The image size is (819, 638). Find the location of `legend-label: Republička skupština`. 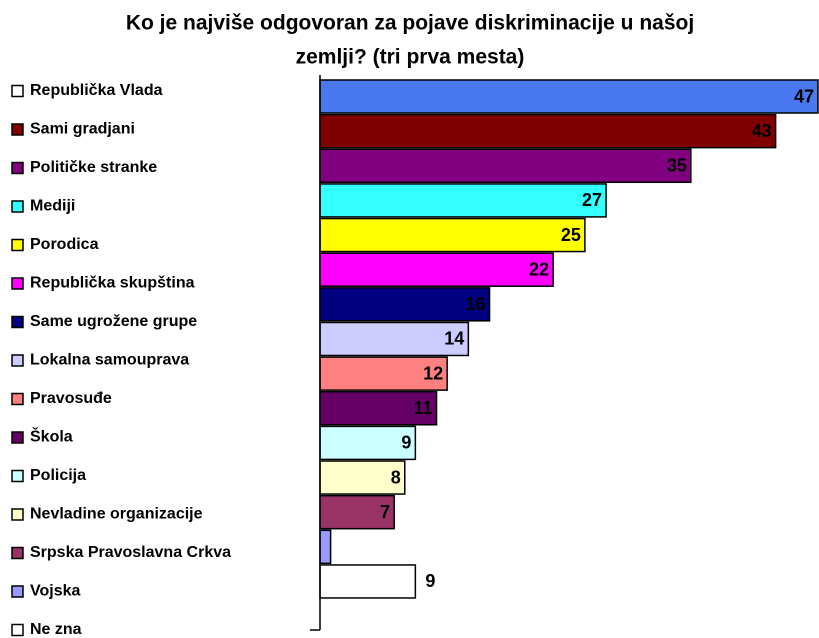

legend-label: Republička skupština is located at coordinates (112, 283).